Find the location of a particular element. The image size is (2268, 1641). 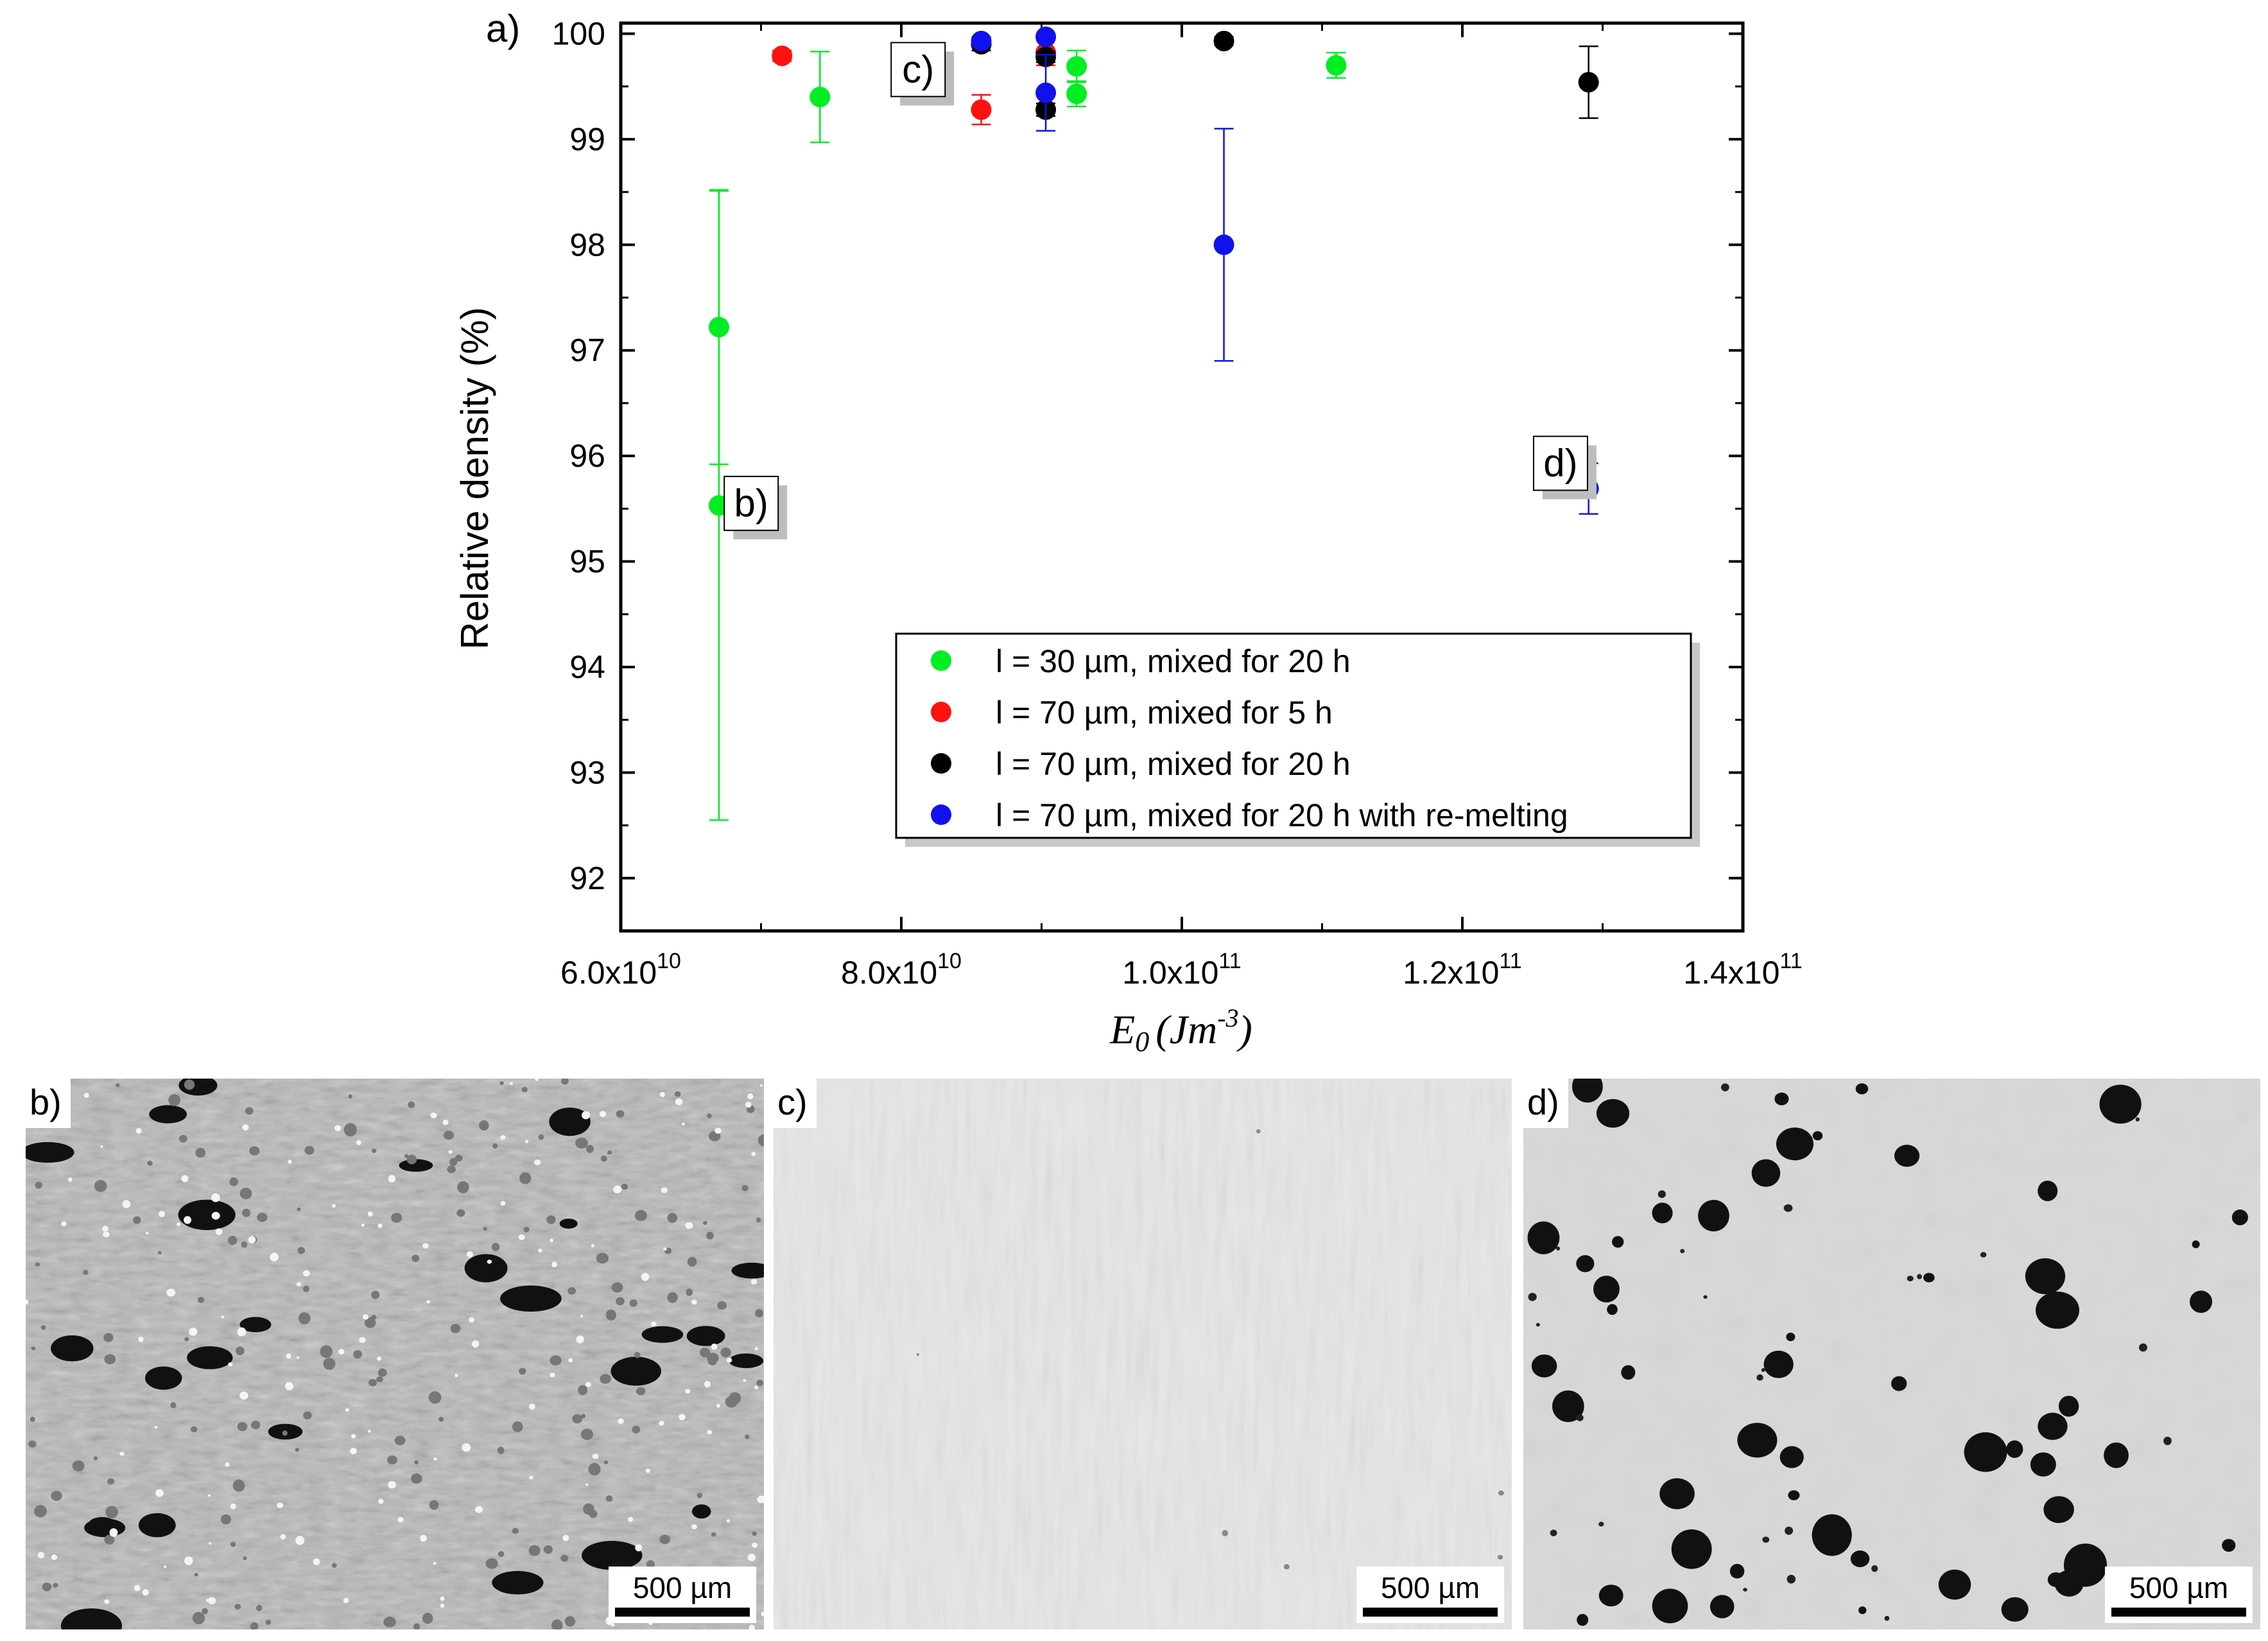

y-tick-label: 97 is located at coordinates (587, 351).